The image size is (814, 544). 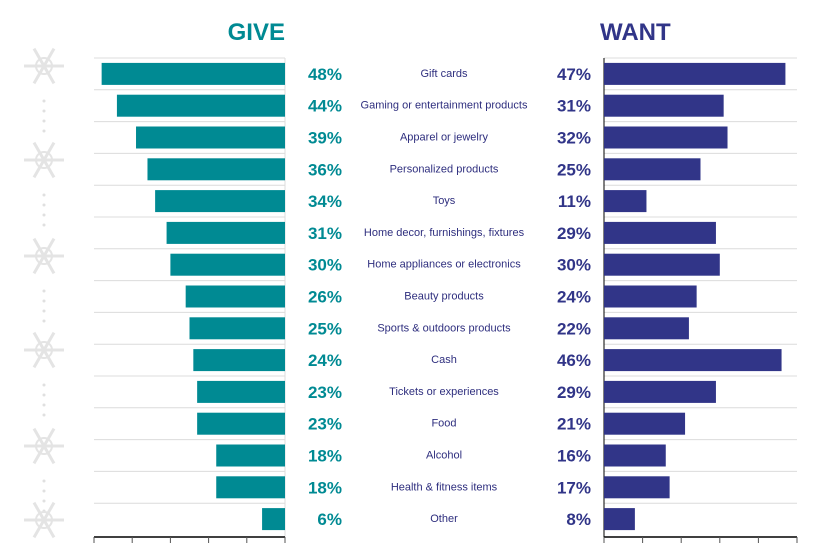 What do you see at coordinates (574, 360) in the screenshot?
I see `want-data-label: 46%` at bounding box center [574, 360].